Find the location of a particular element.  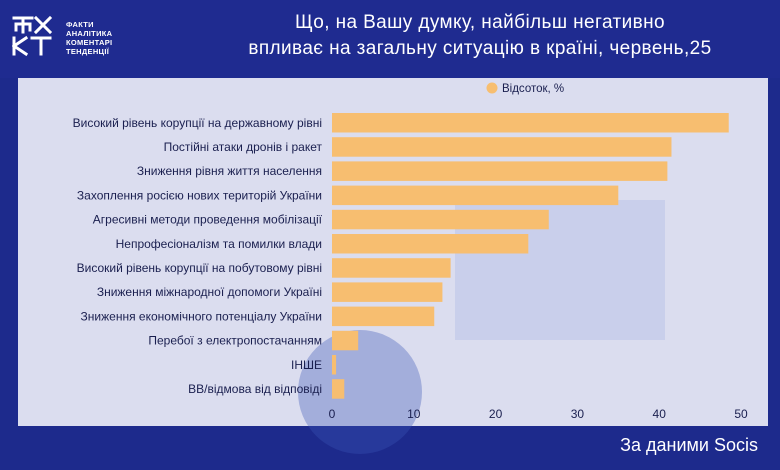

legend-swatch is located at coordinates (492, 88).